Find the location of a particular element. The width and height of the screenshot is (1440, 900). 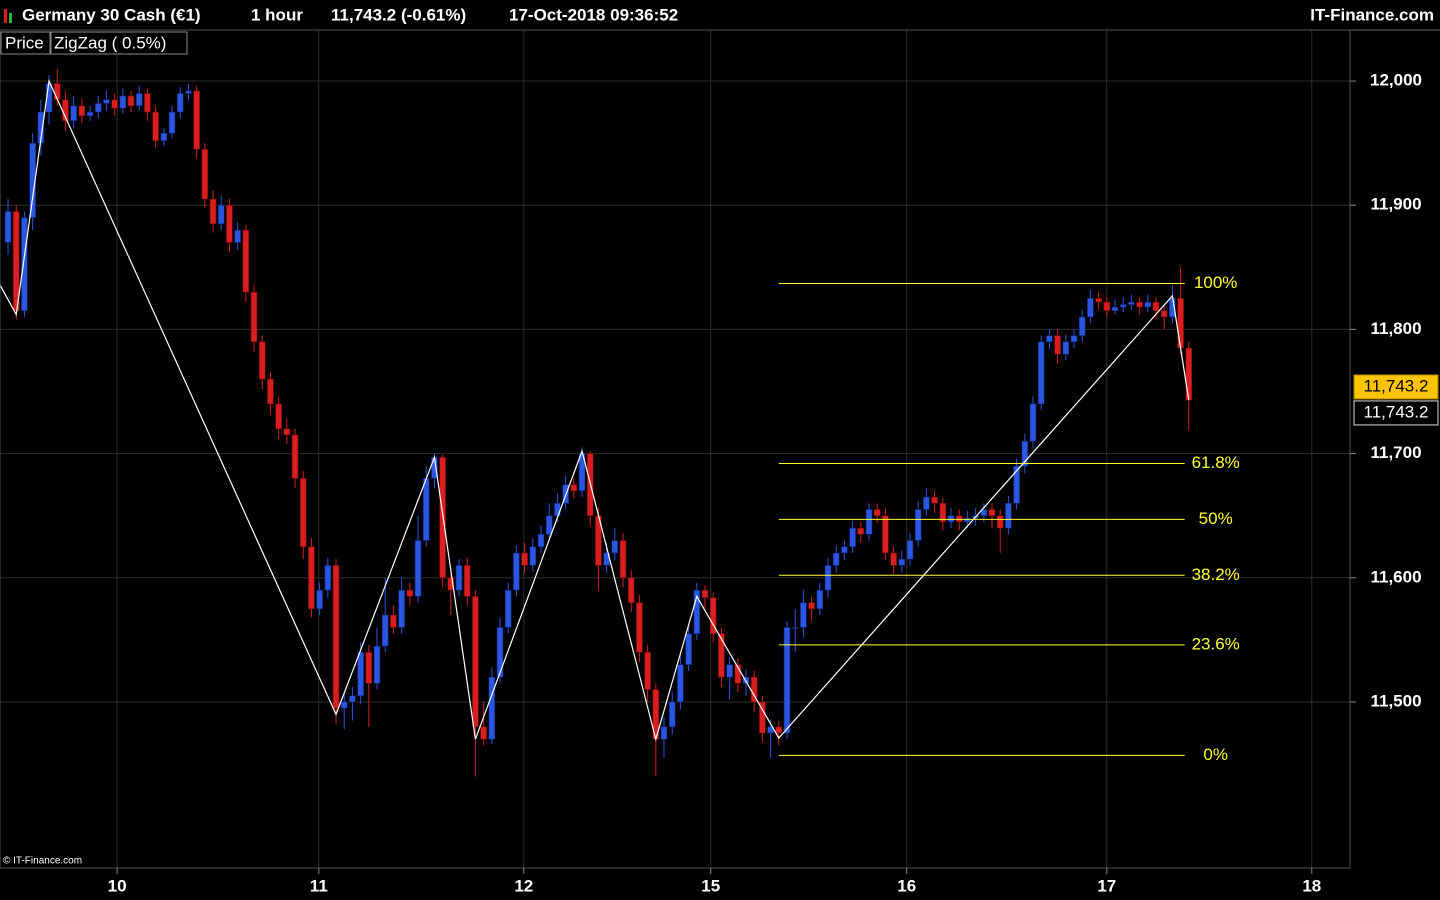

instrument: Germany 30 Cash (€1) is located at coordinates (111, 14).